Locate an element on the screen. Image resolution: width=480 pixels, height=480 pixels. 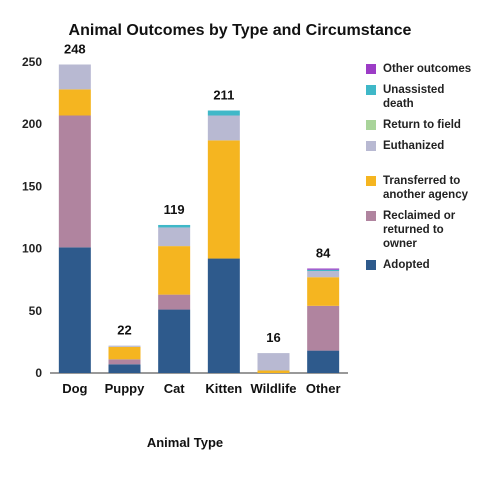
bar-total-label: 211 is located at coordinates (223, 95).